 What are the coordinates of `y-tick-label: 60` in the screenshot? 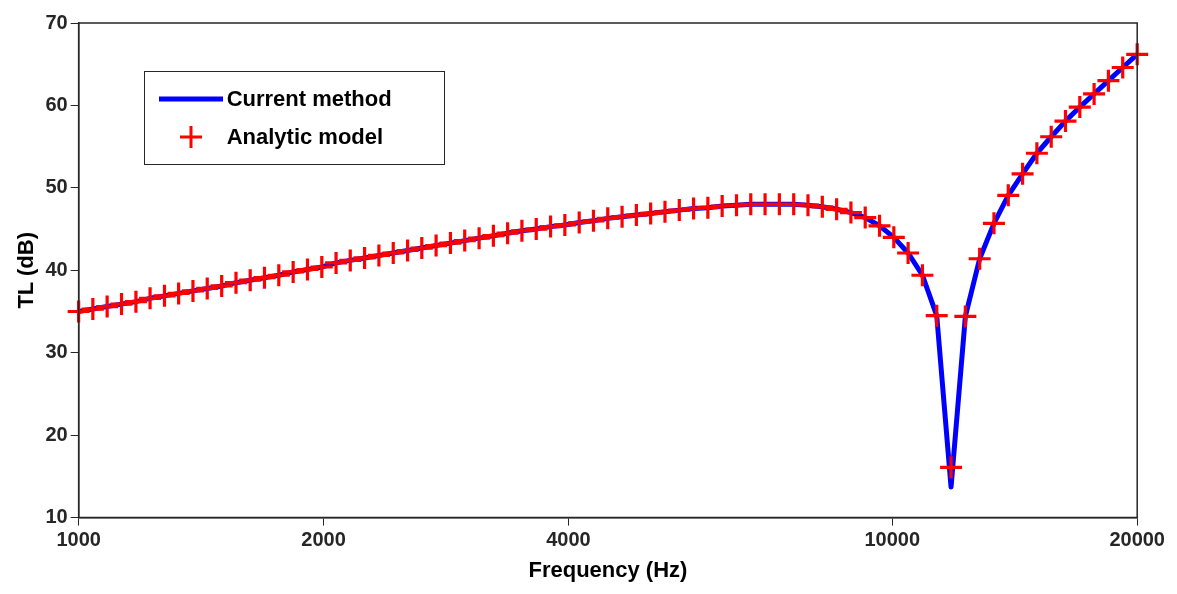 It's located at (56, 103).